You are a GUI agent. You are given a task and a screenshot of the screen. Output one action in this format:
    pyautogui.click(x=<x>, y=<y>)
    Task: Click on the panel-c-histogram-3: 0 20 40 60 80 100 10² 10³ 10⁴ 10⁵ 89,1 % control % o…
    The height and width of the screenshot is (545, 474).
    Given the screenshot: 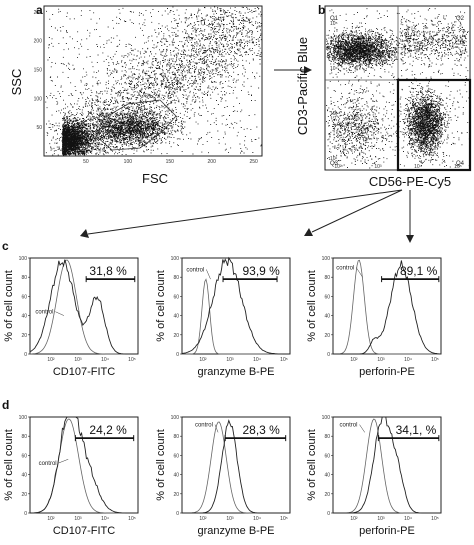 What is the action you would take?
    pyautogui.click(x=374, y=317)
    